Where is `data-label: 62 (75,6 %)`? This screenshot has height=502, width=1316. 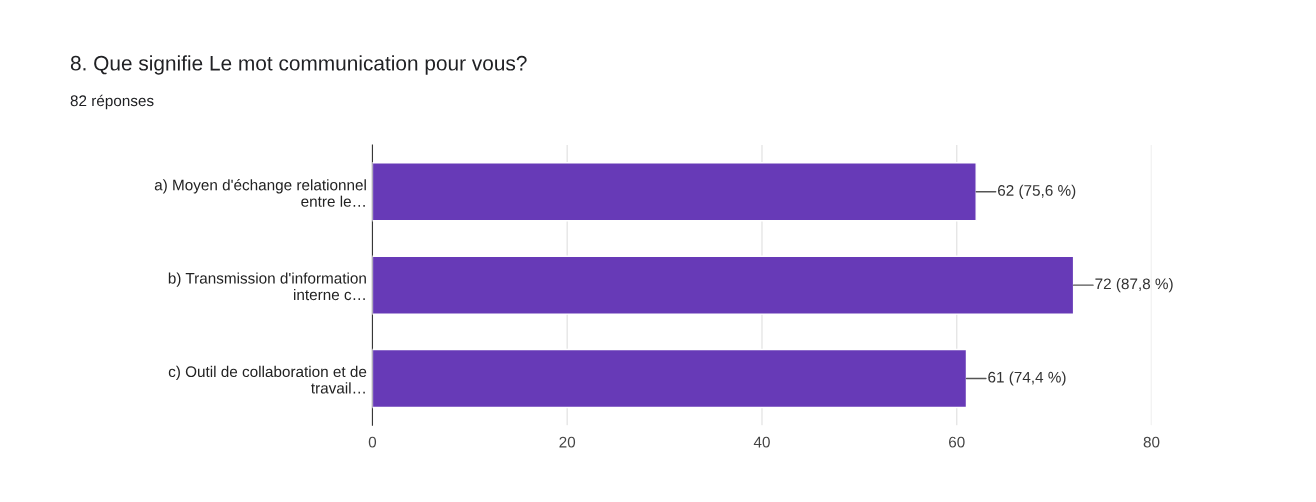
data-label: 62 (75,6 %) is located at coordinates (1037, 191).